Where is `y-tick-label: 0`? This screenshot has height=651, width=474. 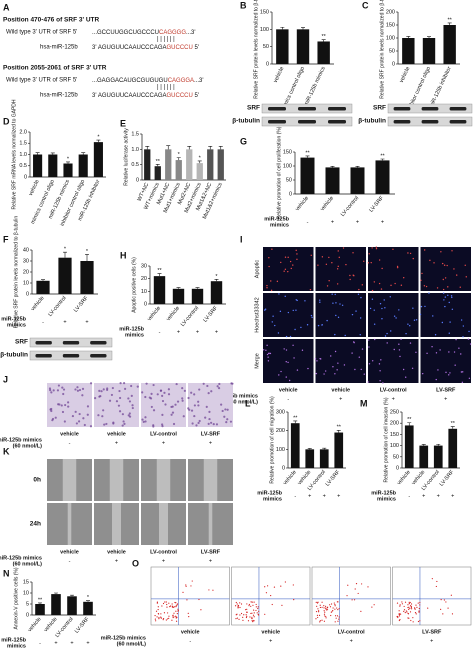
y-tick-label: 0 is located at coordinates (393, 64).